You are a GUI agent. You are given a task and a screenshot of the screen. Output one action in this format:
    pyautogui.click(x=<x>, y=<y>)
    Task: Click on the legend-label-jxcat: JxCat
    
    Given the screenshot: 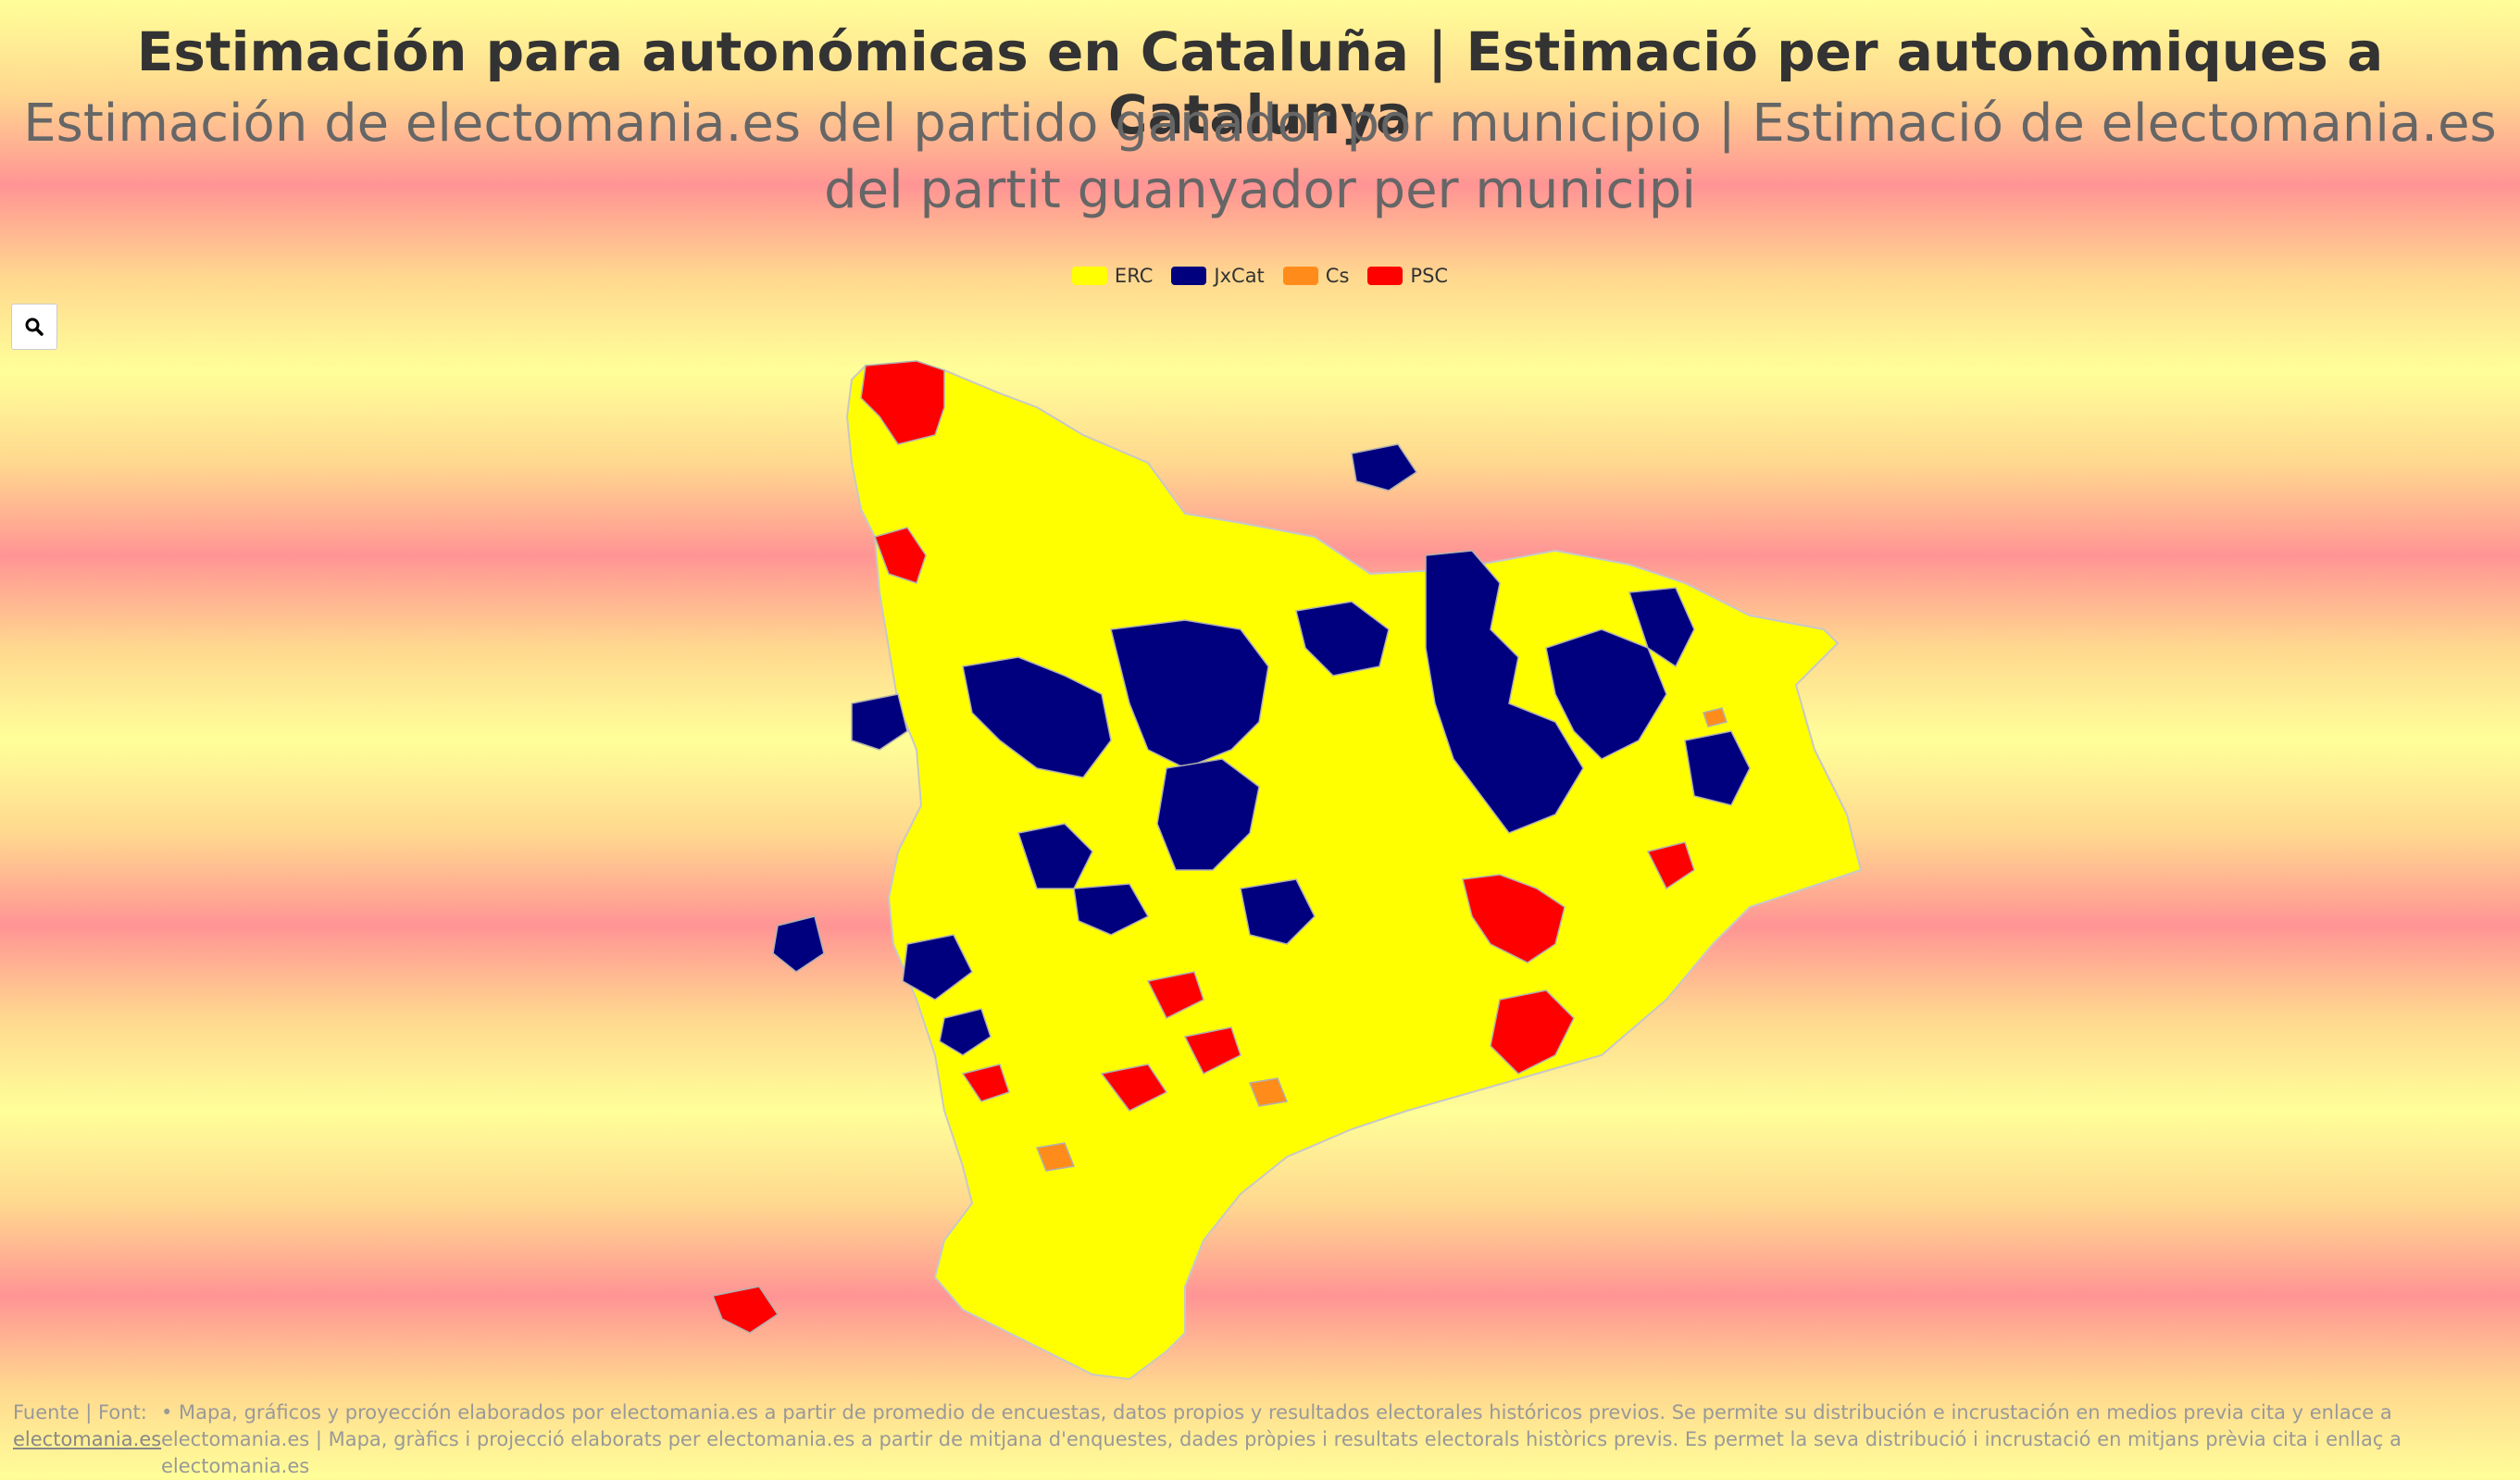 What is the action you would take?
    pyautogui.click(x=1239, y=276)
    